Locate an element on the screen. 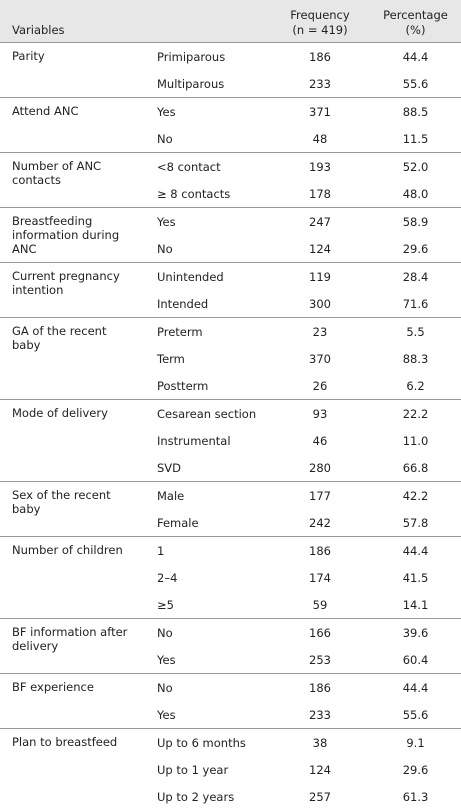 This screenshot has height=810, width=461. category-cell: ≥ 8 contacts is located at coordinates (207, 194).